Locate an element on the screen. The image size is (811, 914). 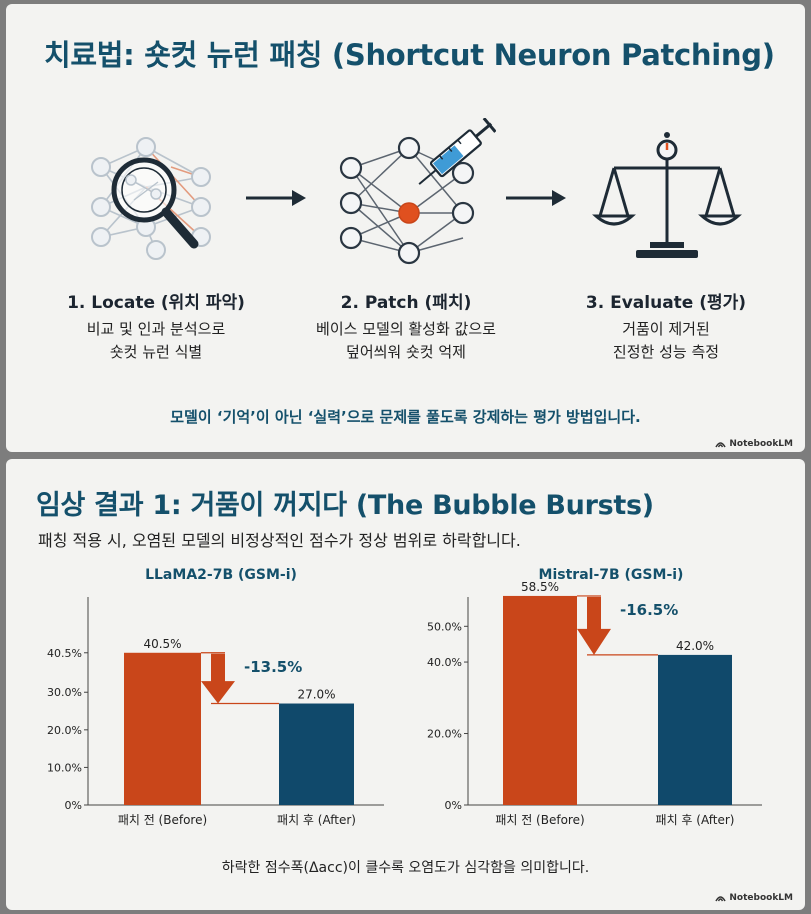
y-tick-label: 50.0% is located at coordinates (444, 626).